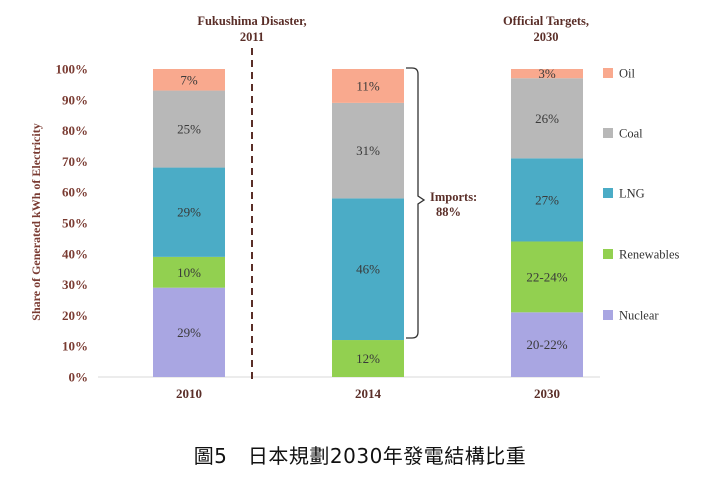  I want to click on data-label-renewables-2030: 22-24%, so click(546, 276).